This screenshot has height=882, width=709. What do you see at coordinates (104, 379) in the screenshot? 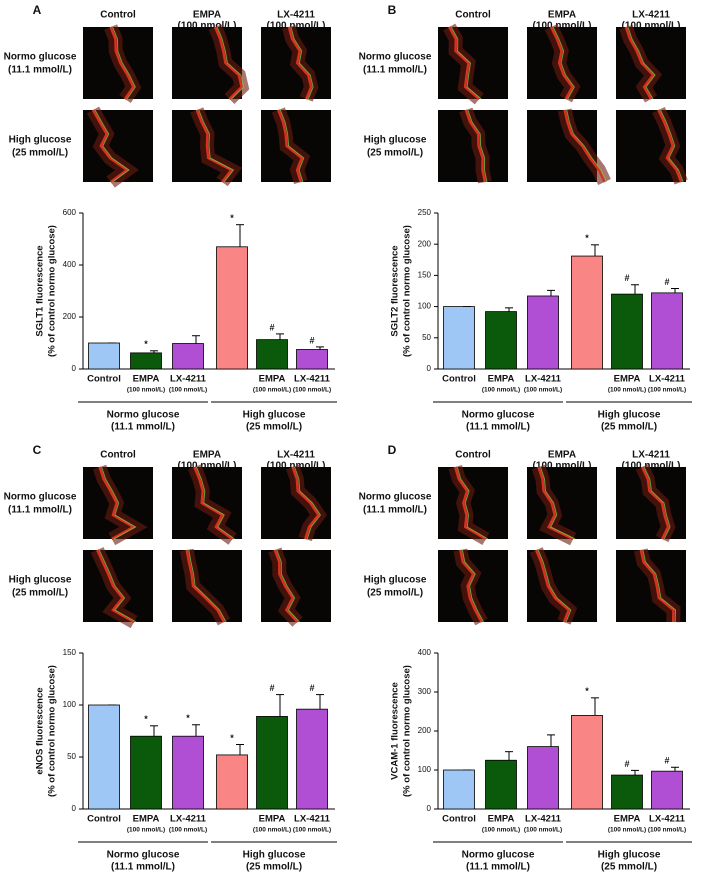
I see `x-tick-label: Control` at bounding box center [104, 379].